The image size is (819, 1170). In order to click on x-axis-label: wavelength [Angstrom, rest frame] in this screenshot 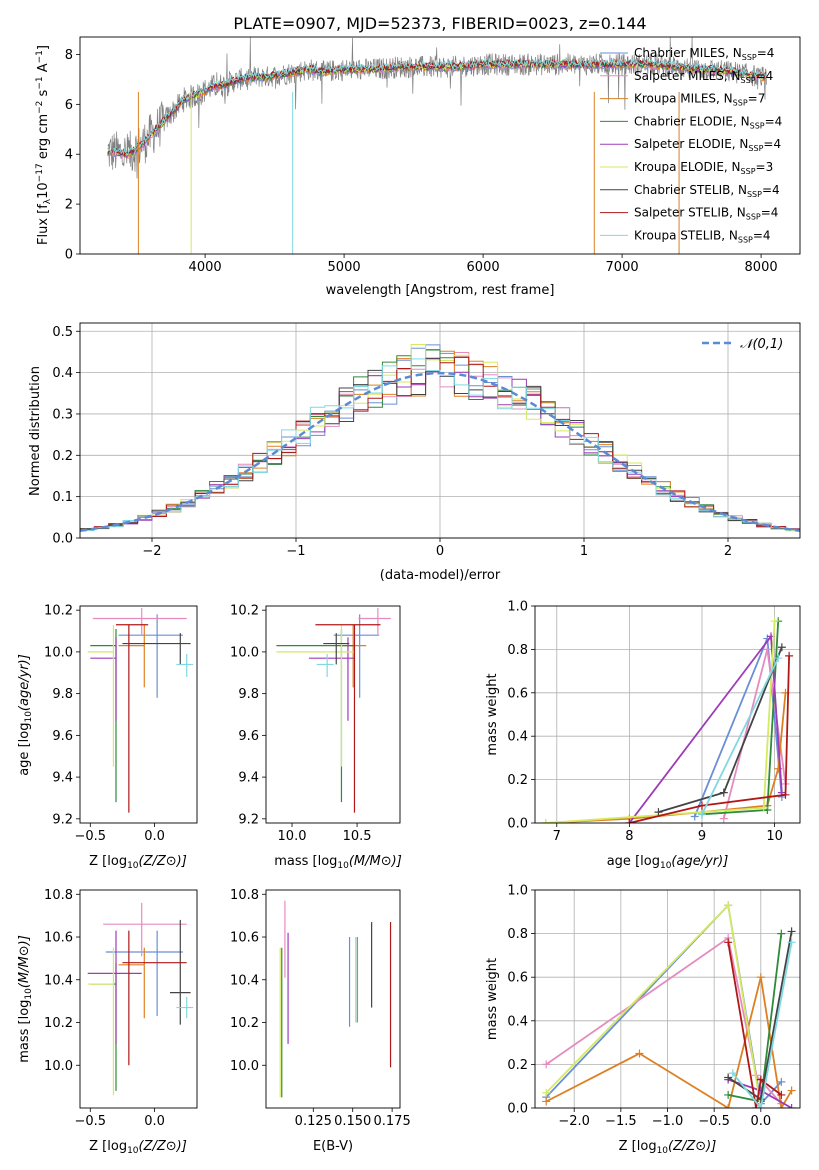, I will do `click(440, 290)`.